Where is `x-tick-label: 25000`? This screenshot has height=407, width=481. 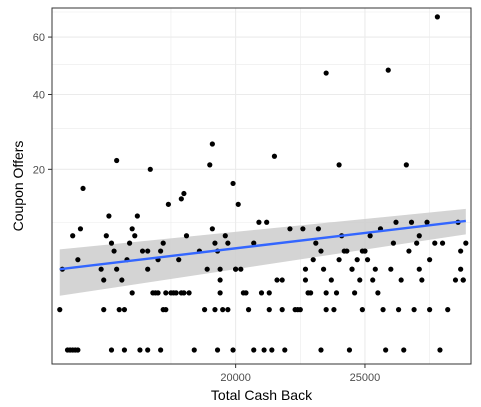 x-tick-label: 25000 is located at coordinates (365, 378).